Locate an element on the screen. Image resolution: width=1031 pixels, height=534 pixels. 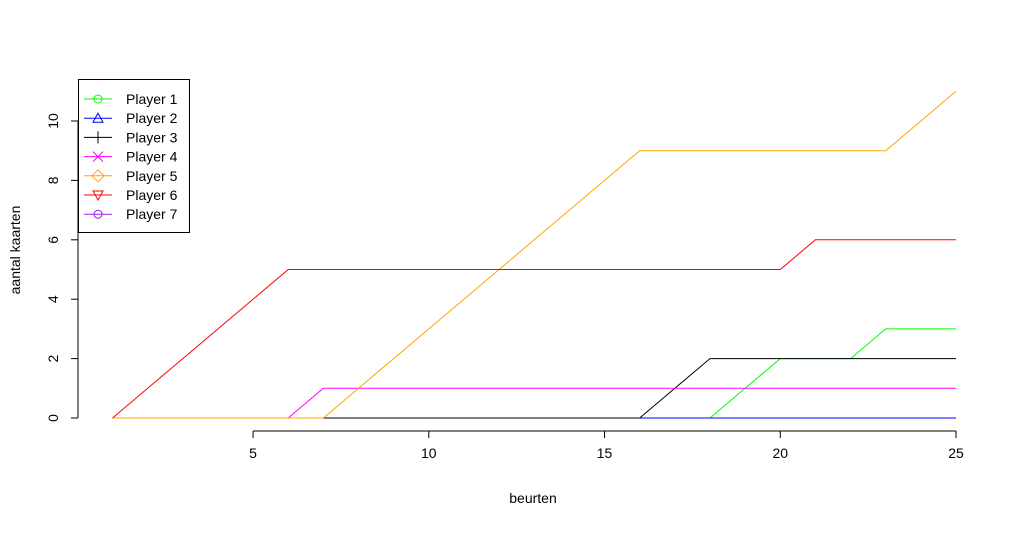
y-tick-label: 8 is located at coordinates (53, 180).